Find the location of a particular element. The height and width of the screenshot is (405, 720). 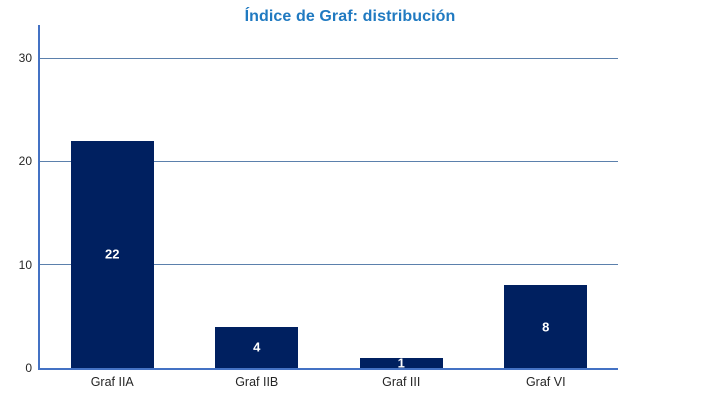

bar-slot: 1 is located at coordinates (401, 363).